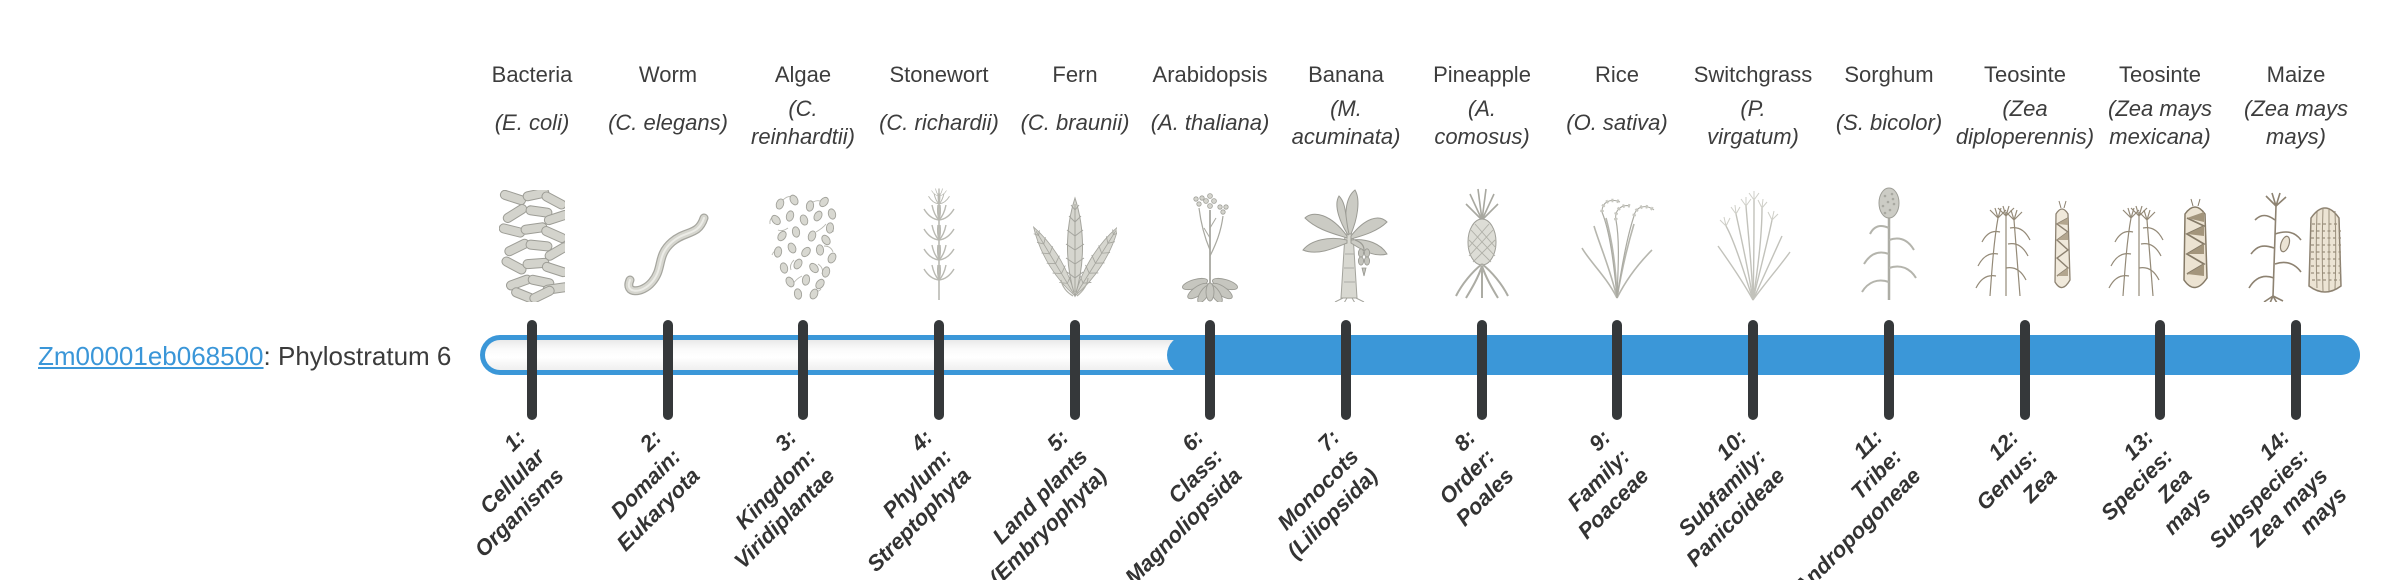 Image resolution: width=2400 pixels, height=580 pixels. I want to click on organism-latin-name: (E. coli), so click(532, 122).